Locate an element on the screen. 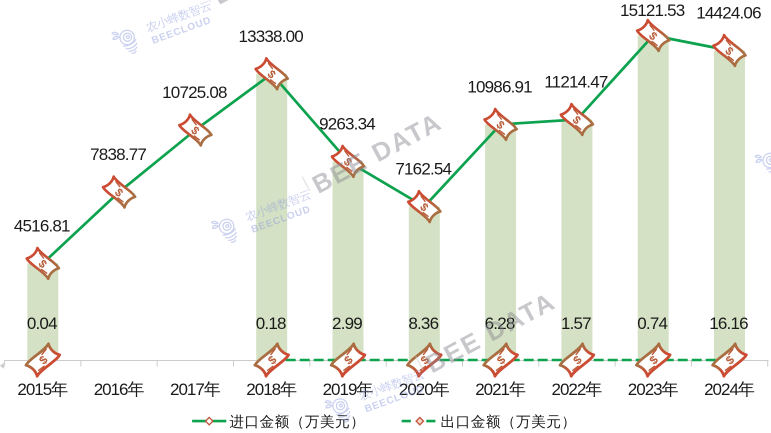 The image size is (771, 433). svg-text: 0.04 is located at coordinates (42, 323).